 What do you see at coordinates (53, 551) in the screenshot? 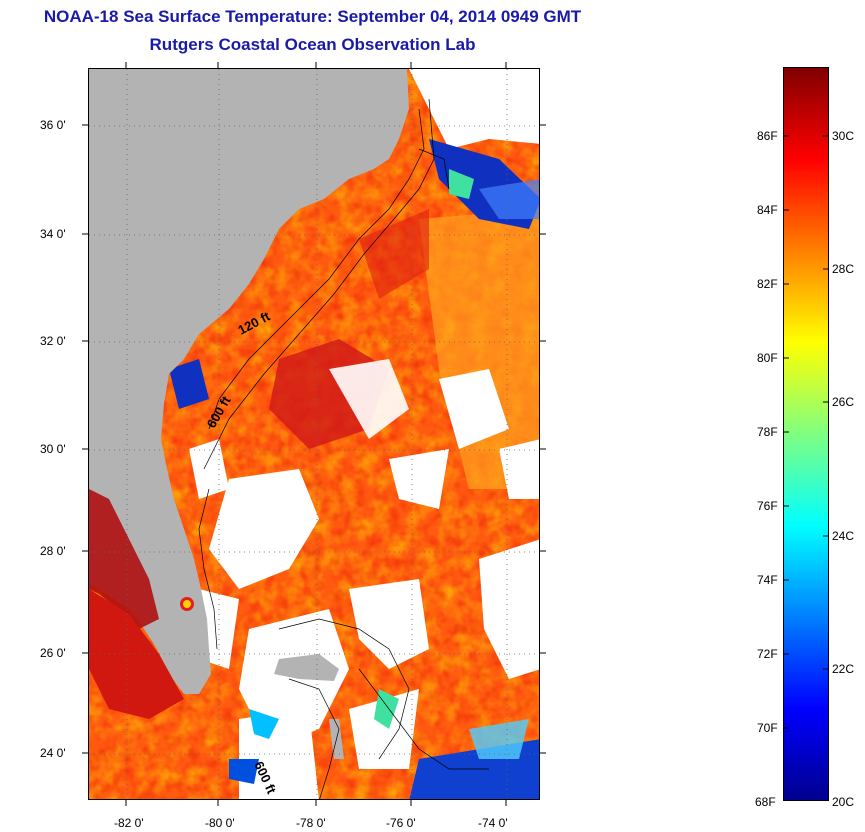
I see `lat-label-28: 28 0'` at bounding box center [53, 551].